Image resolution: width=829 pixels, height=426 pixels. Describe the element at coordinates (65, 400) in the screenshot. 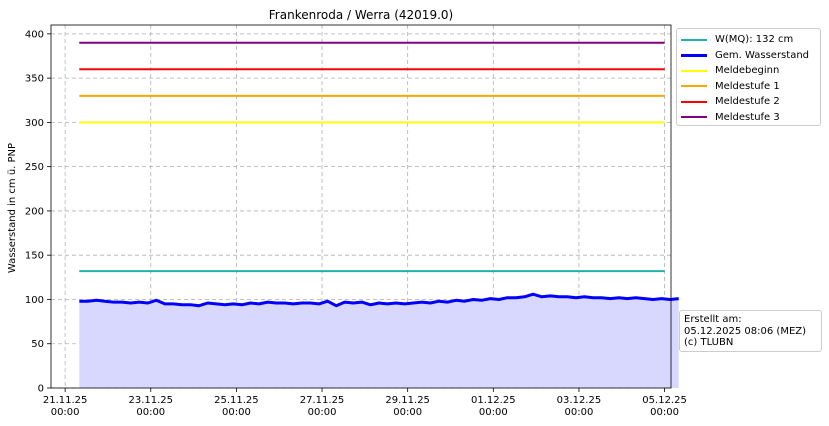

I see `x-tick-date: 21.11.25` at that location.